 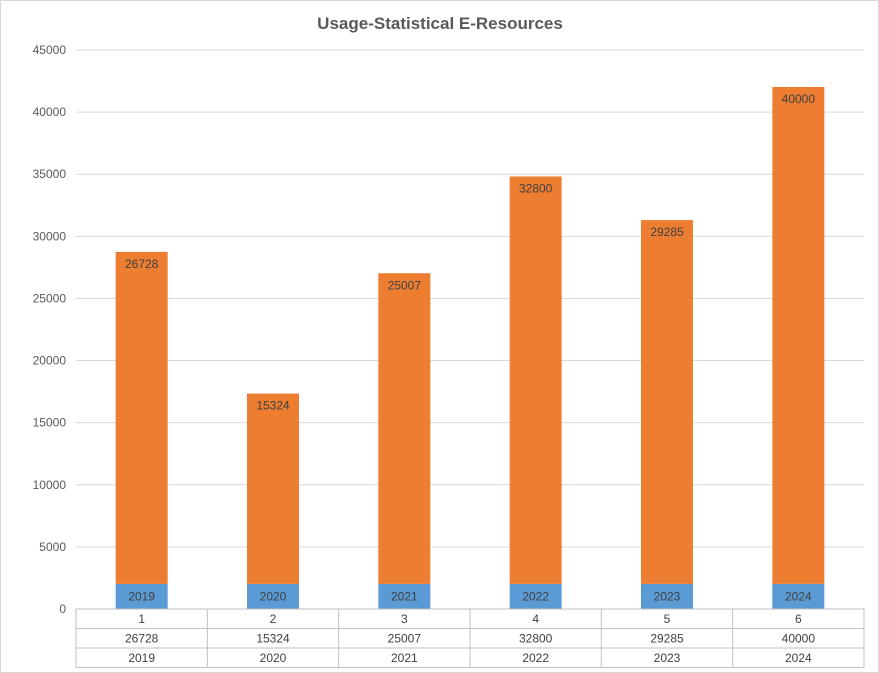 What do you see at coordinates (50, 298) in the screenshot?
I see `y-tick-label: 25000` at bounding box center [50, 298].